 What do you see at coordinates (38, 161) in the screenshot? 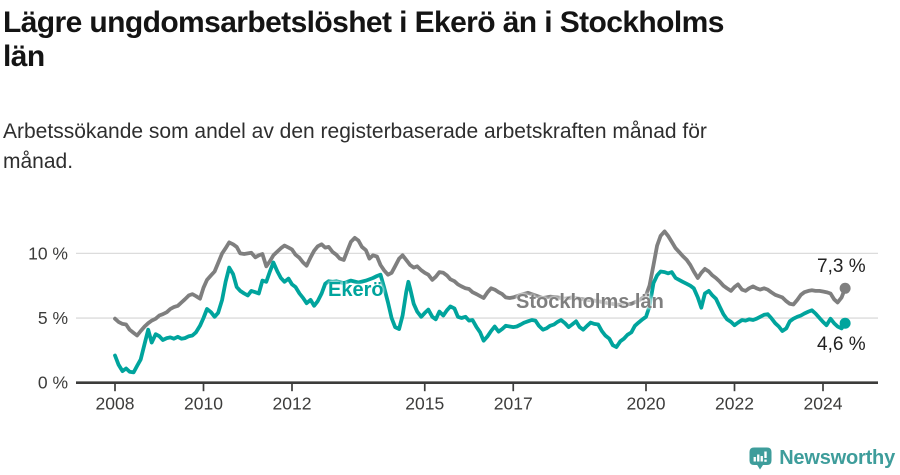
I see `subtitle-line-2: månad.` at bounding box center [38, 161].